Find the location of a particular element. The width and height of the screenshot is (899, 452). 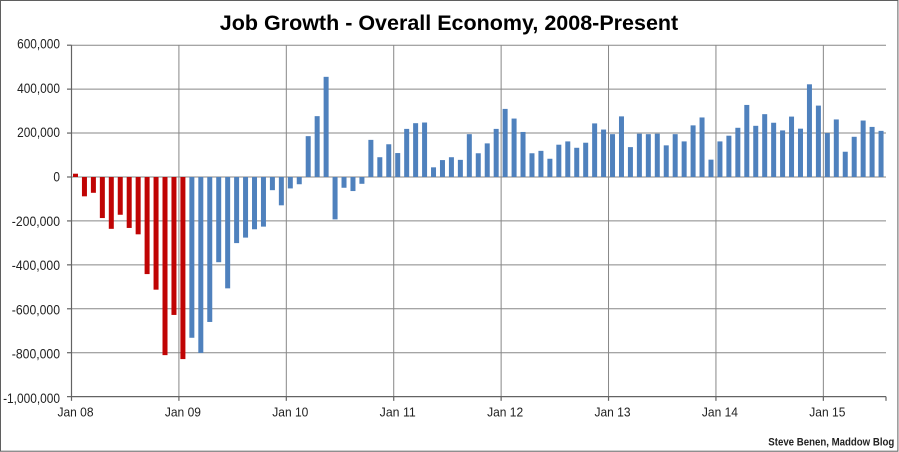

svg-text: Jan 08 is located at coordinates (75, 412).